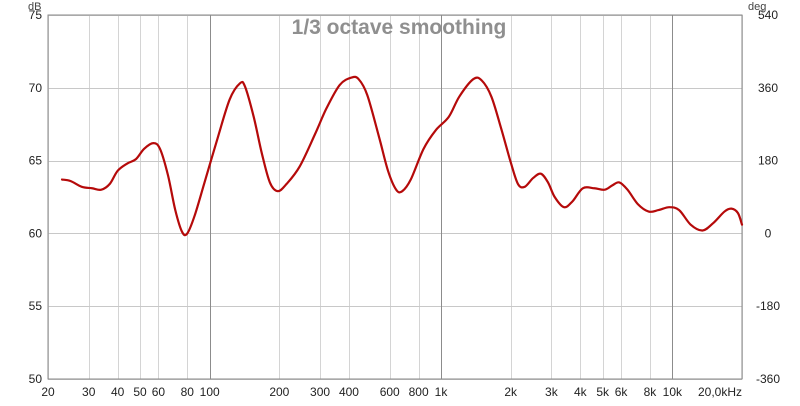  I want to click on y-right-tick-label: 0, so click(768, 233).